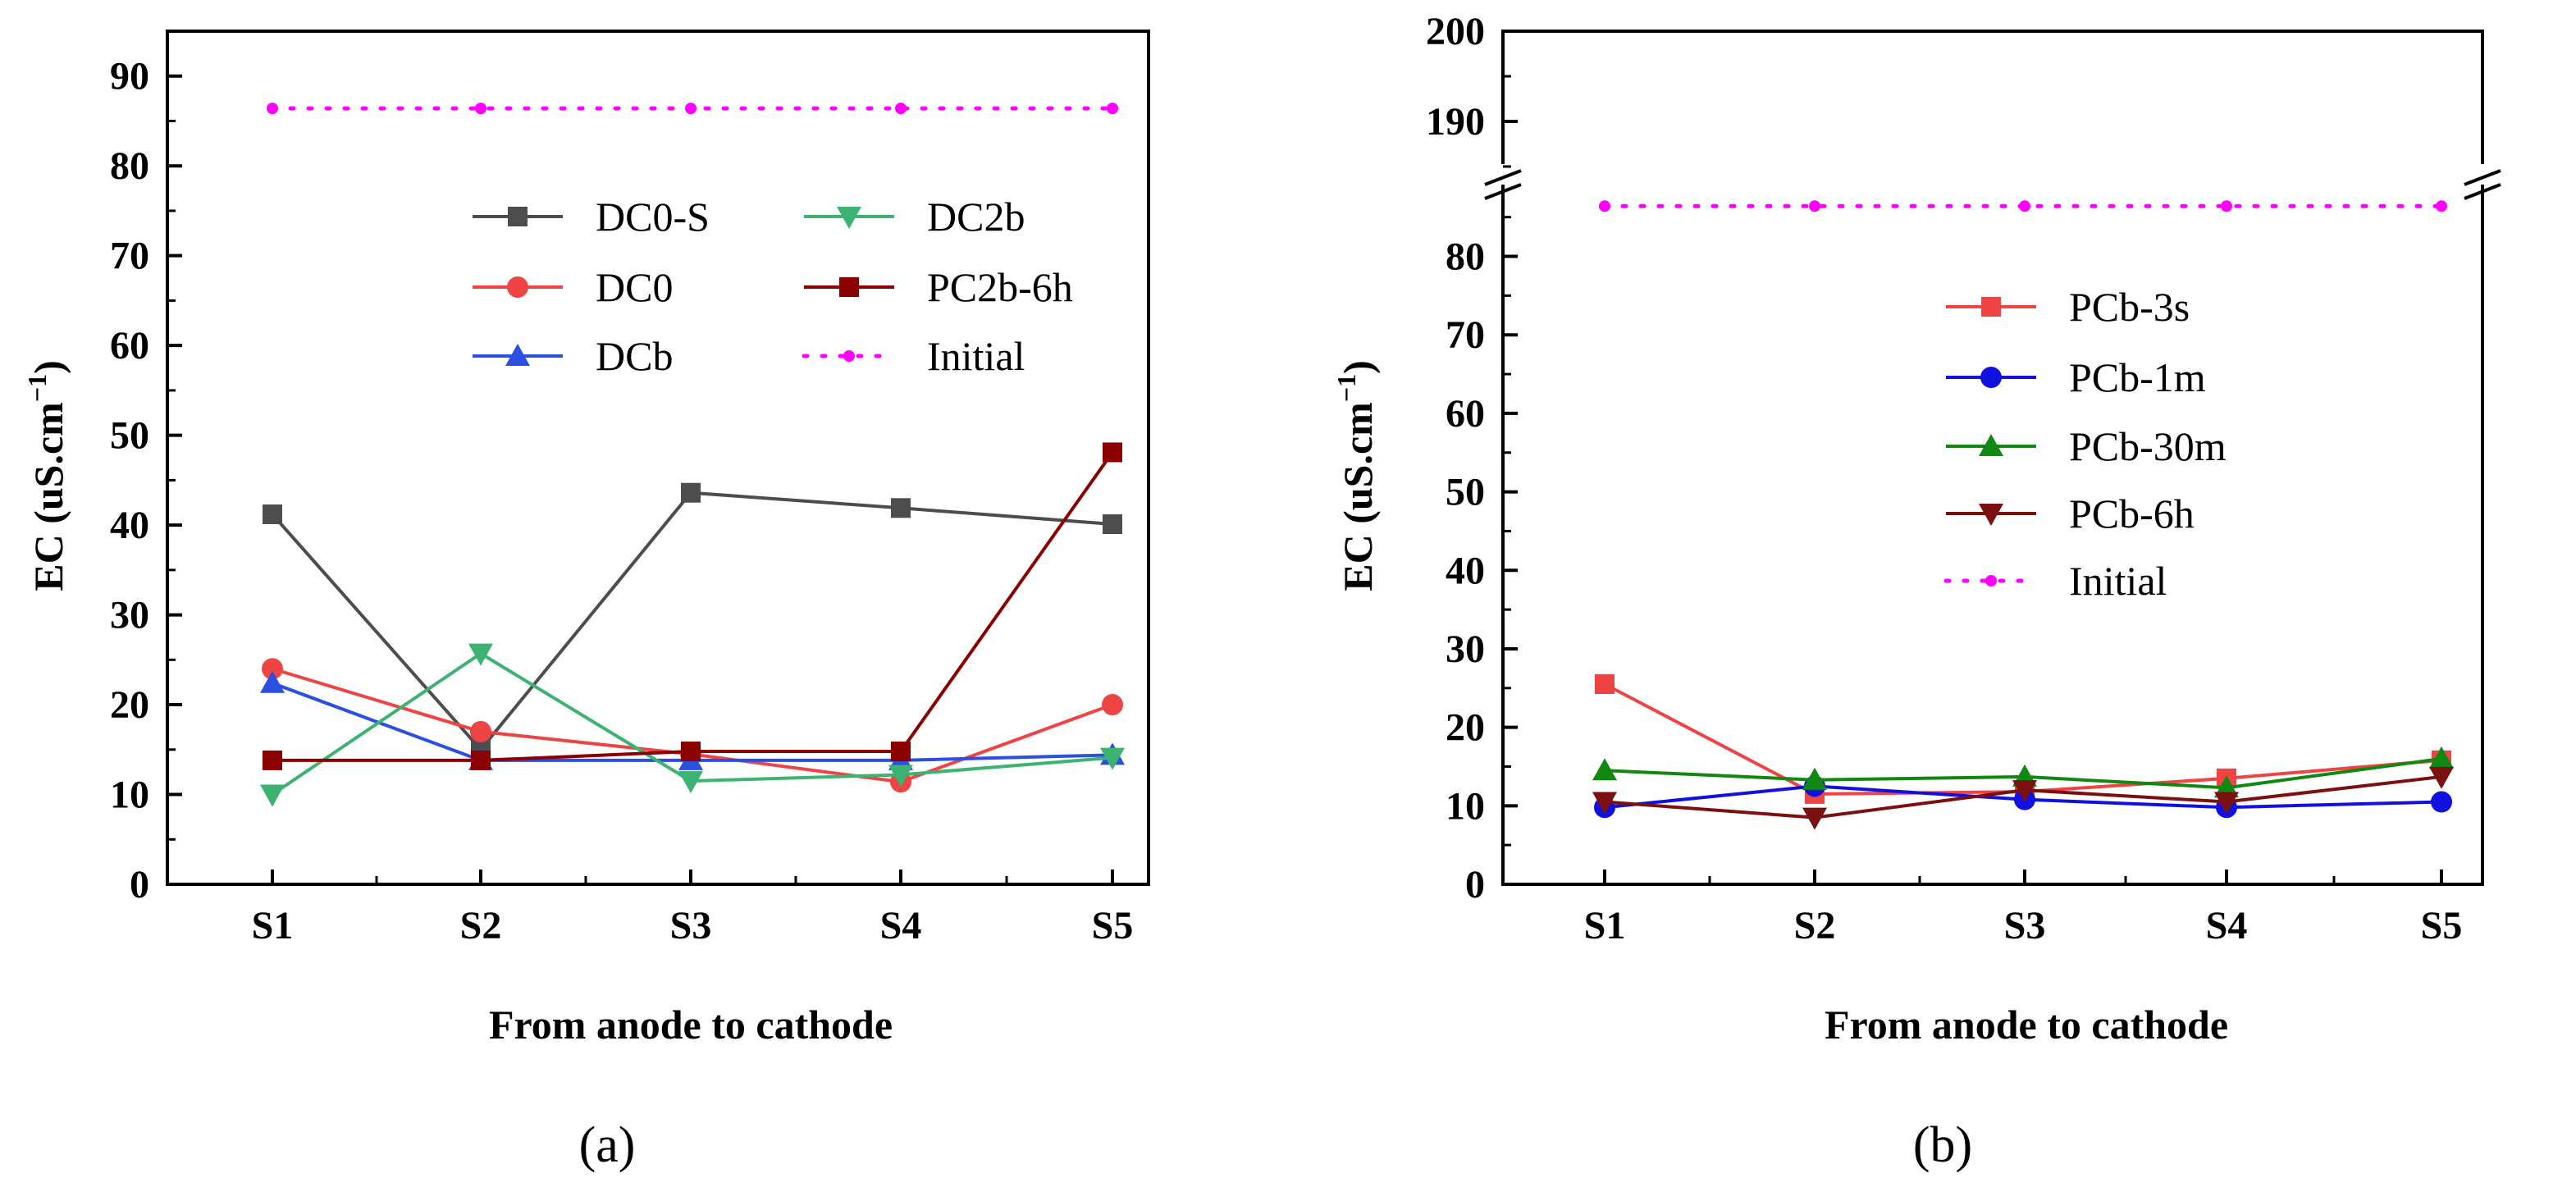  I want to click on chart-b-y-tick-label-0: 0, so click(1475, 884).